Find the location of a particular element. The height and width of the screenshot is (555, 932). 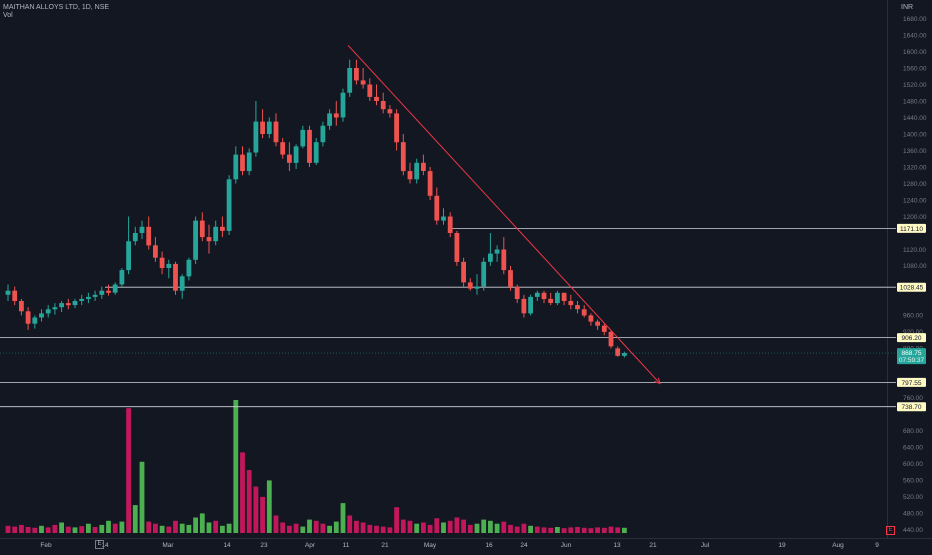

time-tick-label: Aug is located at coordinates (838, 545).